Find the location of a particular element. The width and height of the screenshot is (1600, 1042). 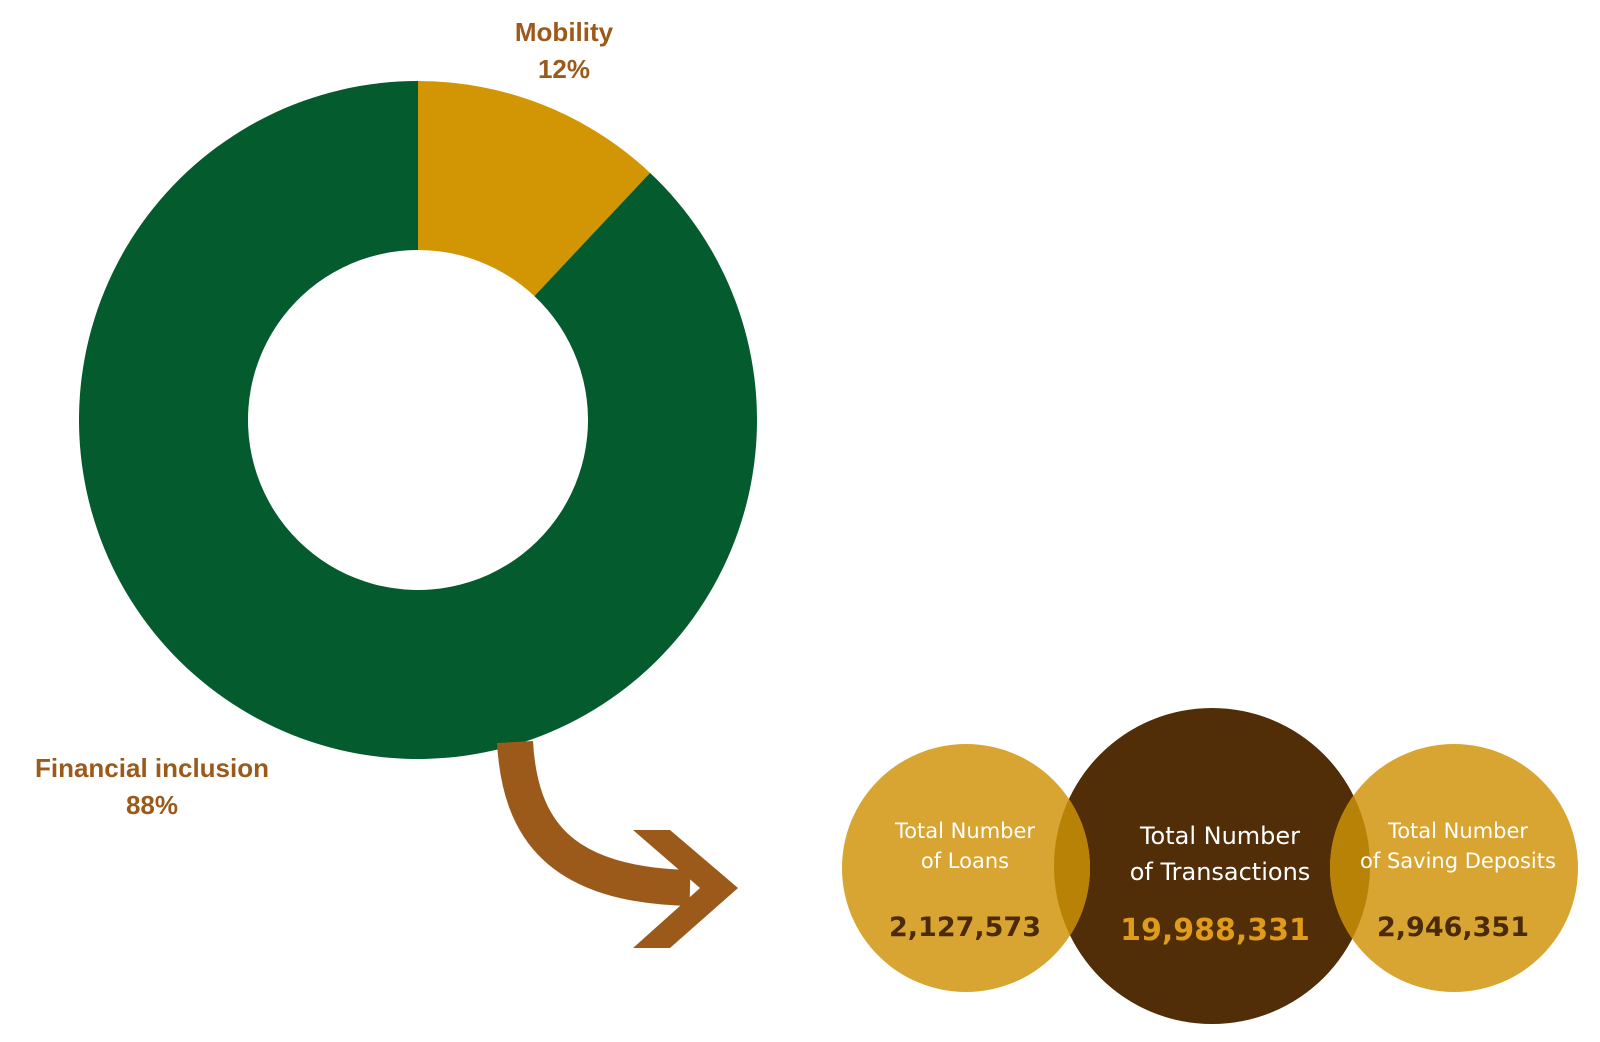

loans-title-line2: of Loans is located at coordinates (965, 861).